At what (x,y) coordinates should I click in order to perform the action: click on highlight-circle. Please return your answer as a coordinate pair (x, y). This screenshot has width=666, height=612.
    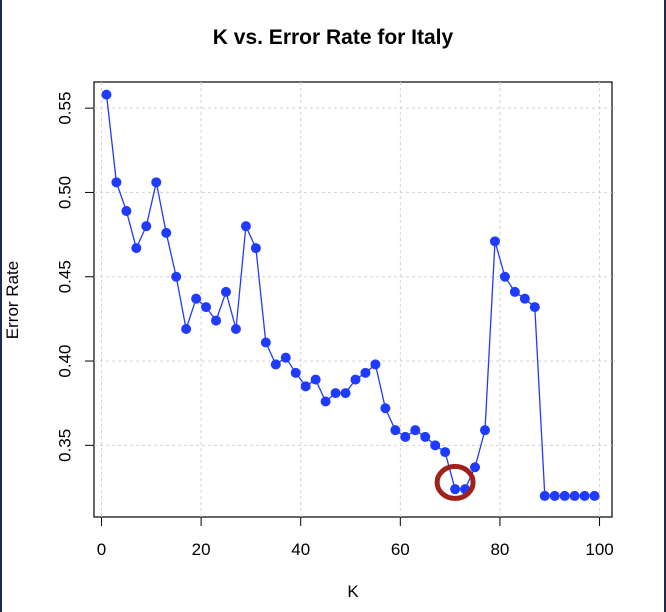
    Looking at the image, I should click on (455, 482).